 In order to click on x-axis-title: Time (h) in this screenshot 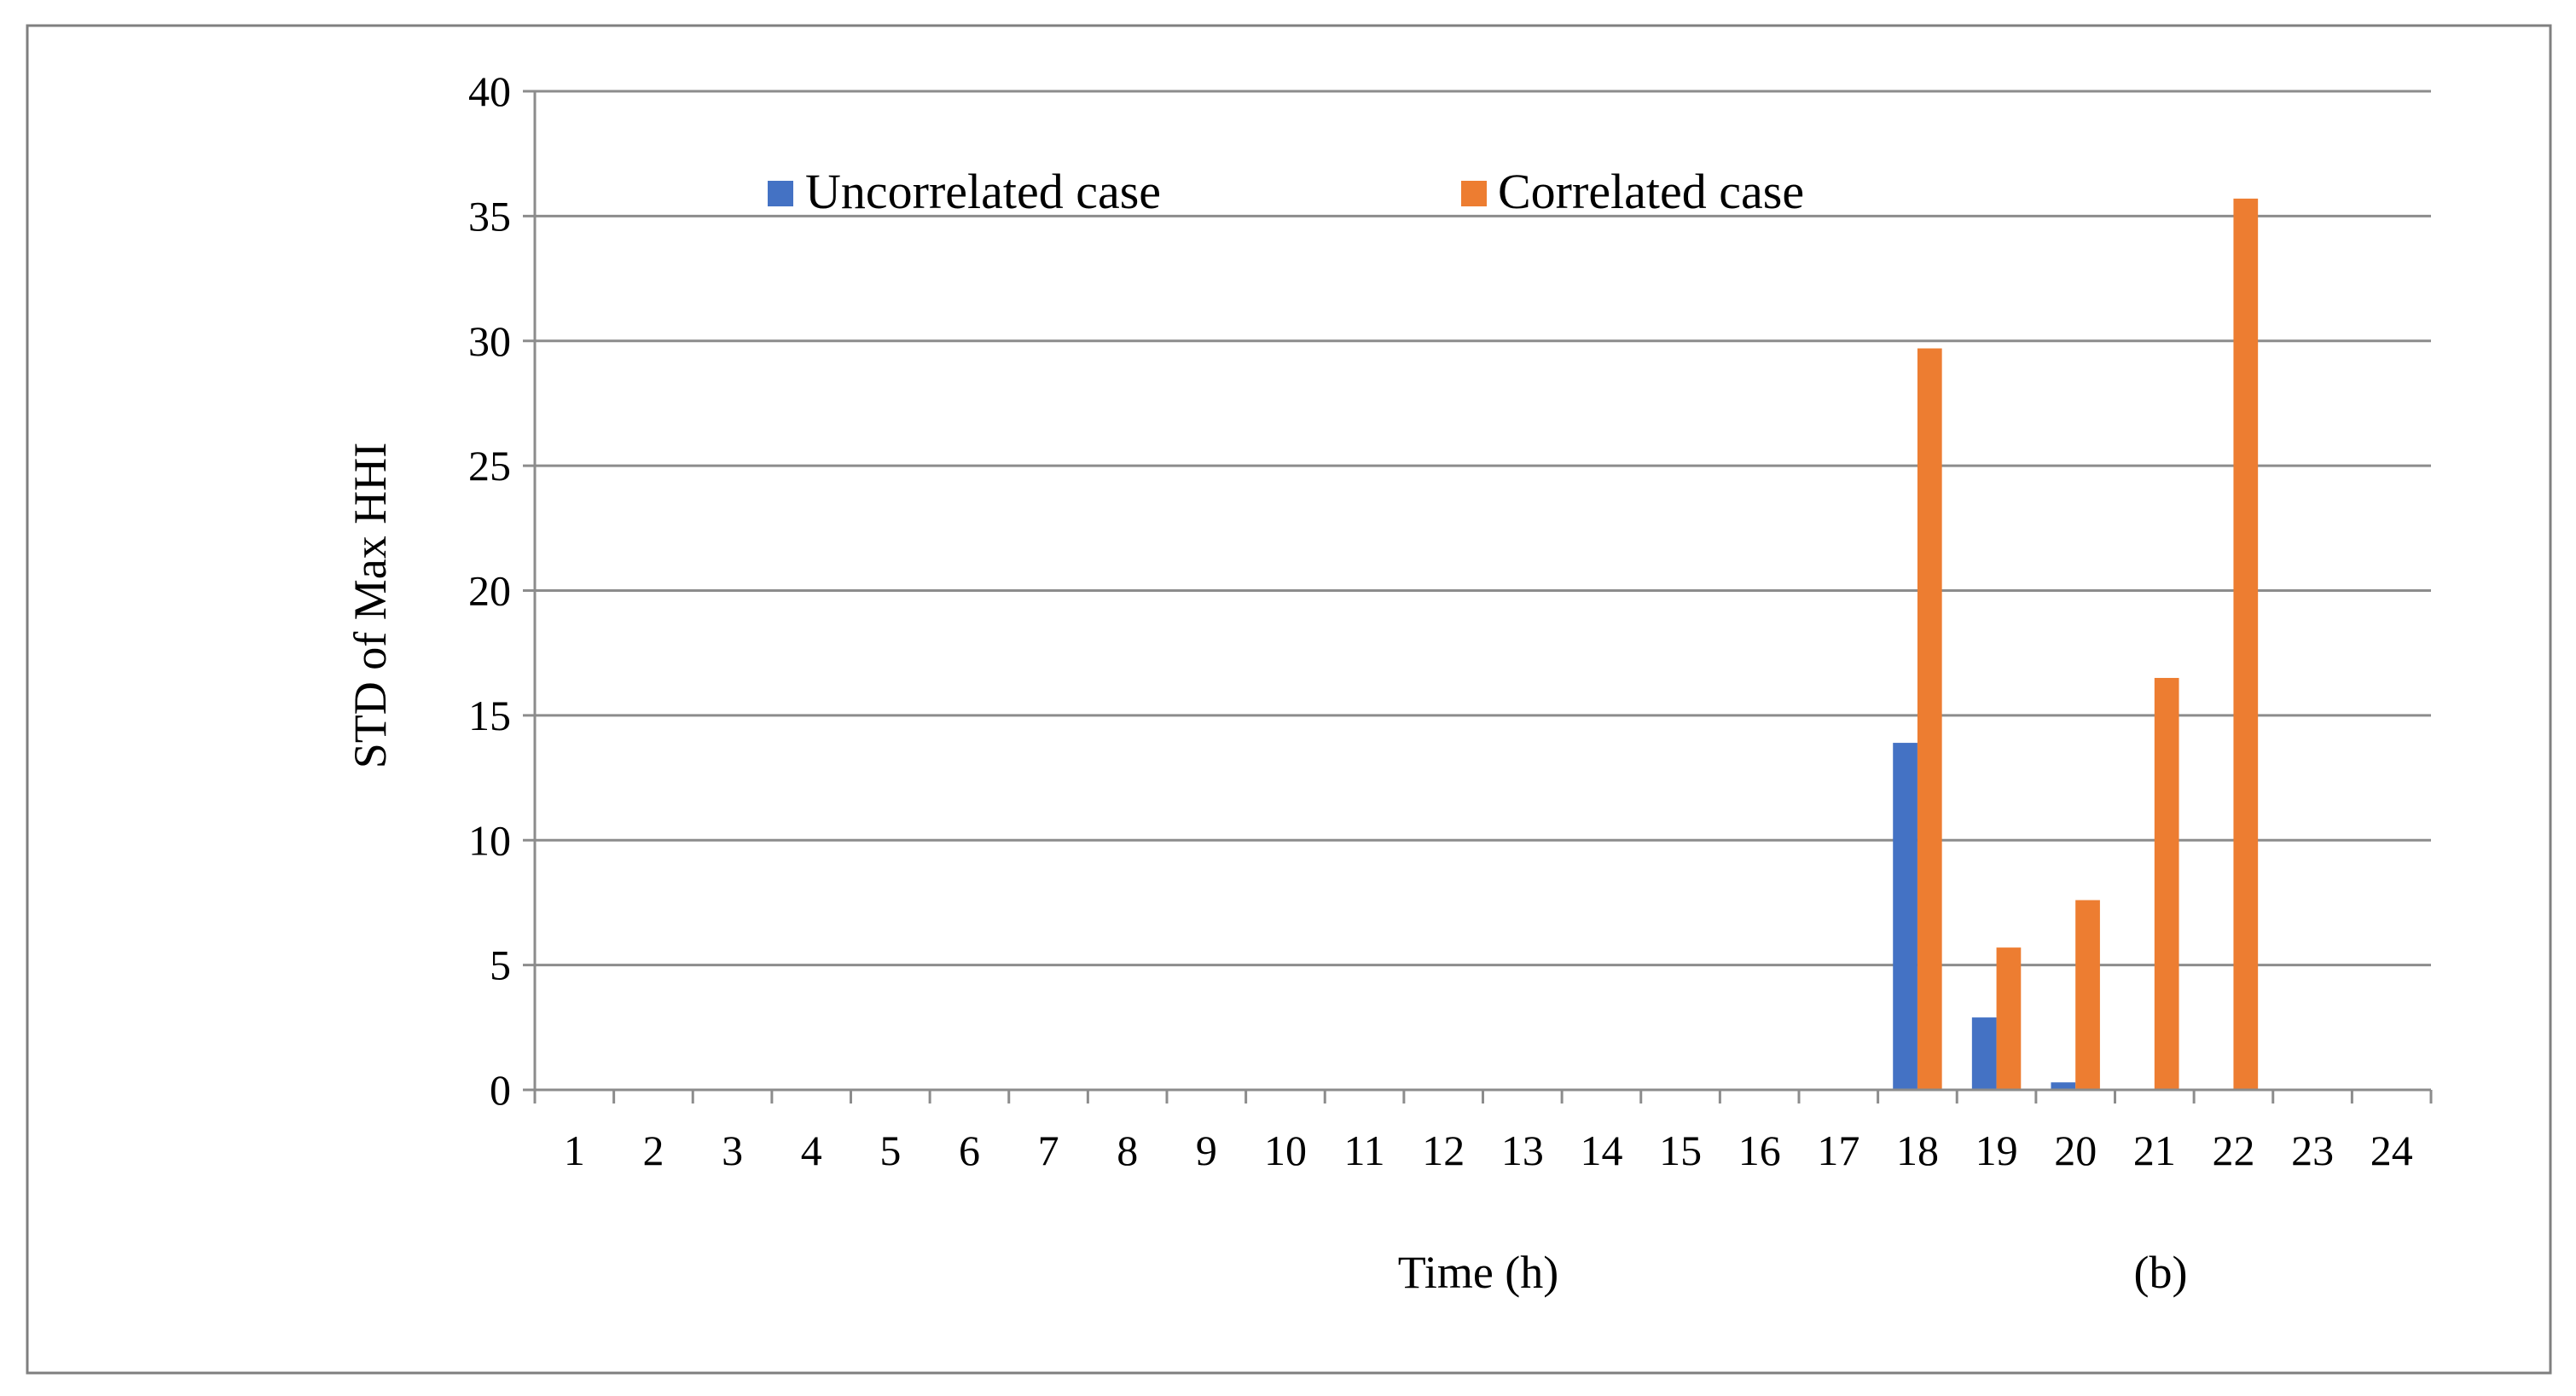, I will do `click(1478, 1272)`.